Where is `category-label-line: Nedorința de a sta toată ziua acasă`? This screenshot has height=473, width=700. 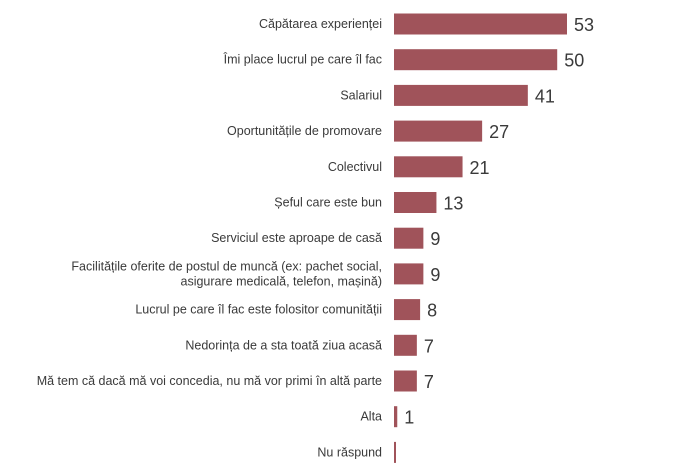 category-label-line: Nedorința de a sta toată ziua acasă is located at coordinates (283, 345).